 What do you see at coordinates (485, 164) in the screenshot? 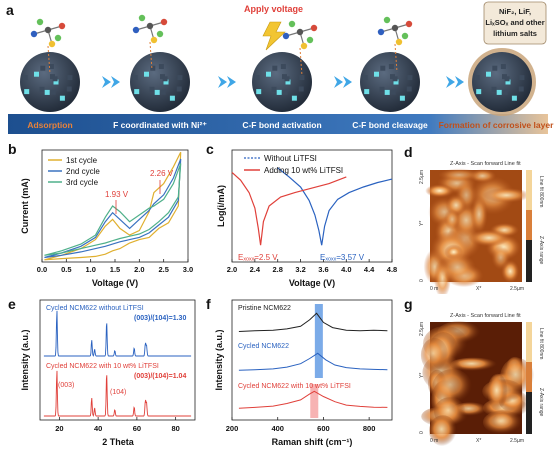
I see `afm-d-header: Z-Axis - Scan forward Line fit` at bounding box center [485, 164].